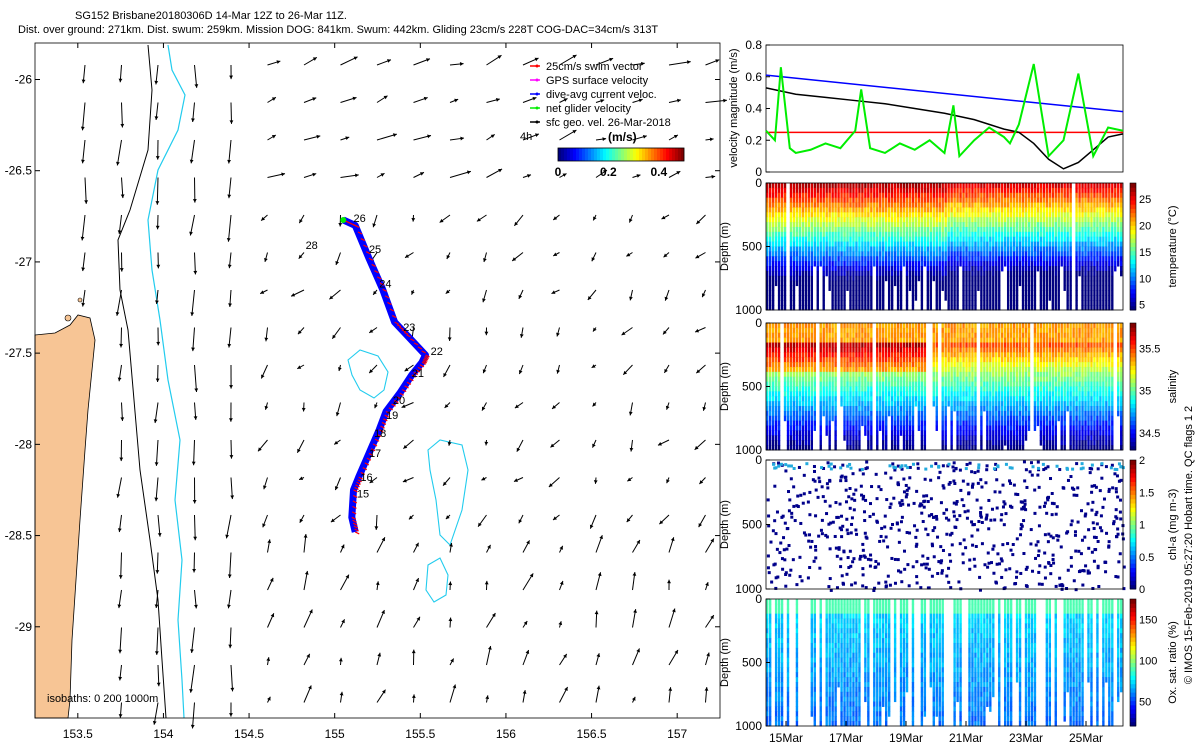 The width and height of the screenshot is (1200, 750). What do you see at coordinates (448, 493) in the screenshot?
I see `eddy-contour` at bounding box center [448, 493].